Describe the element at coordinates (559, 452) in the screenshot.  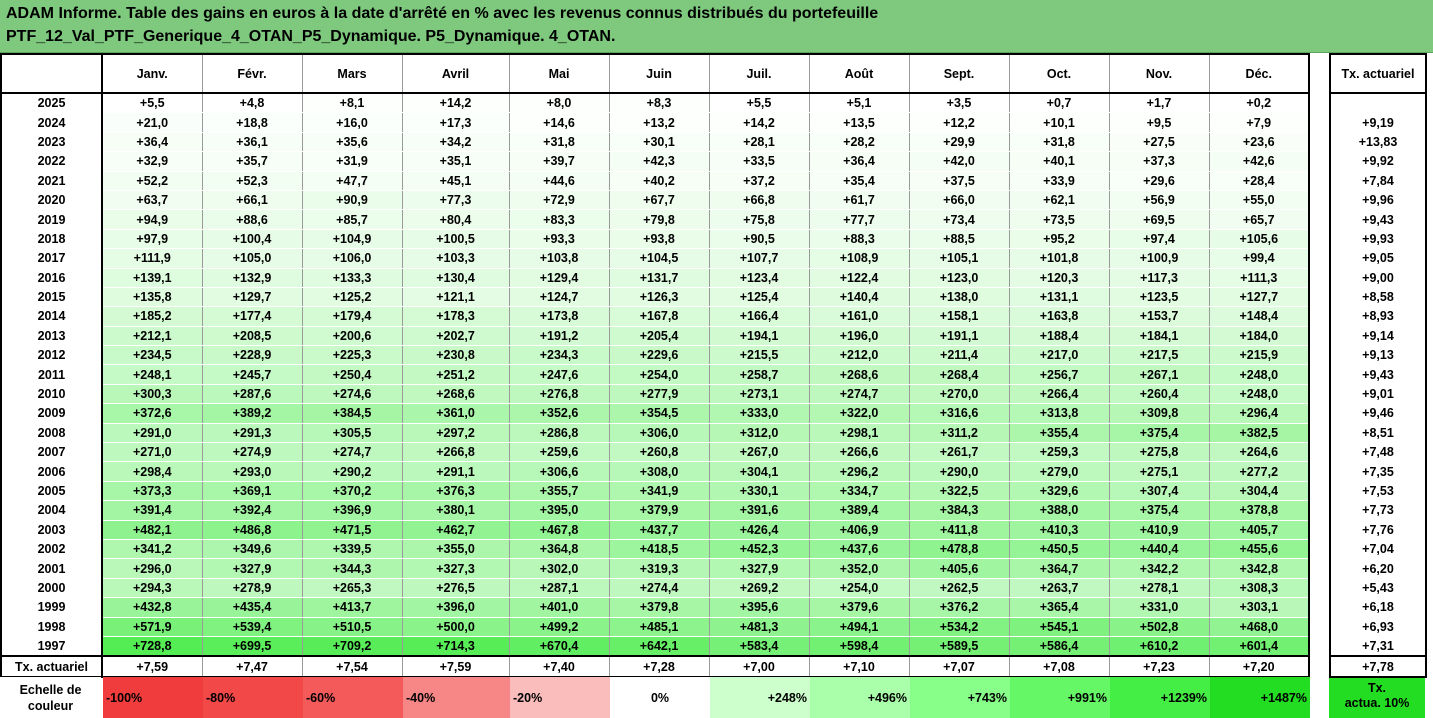
I see `gain-cell: +259,6` at that location.